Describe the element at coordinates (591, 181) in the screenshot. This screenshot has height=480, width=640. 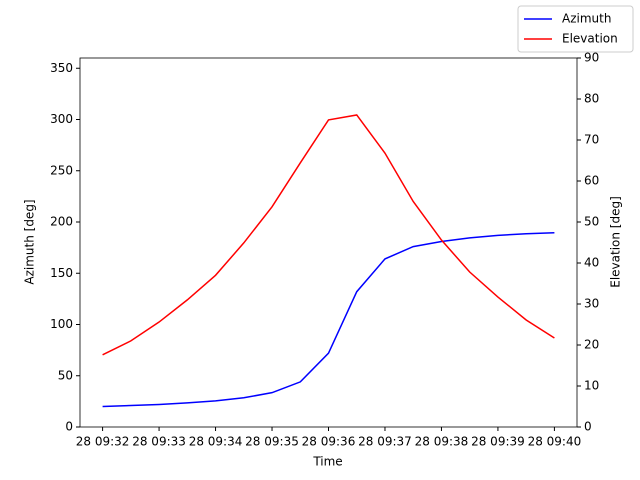
I see `y2-tick-label: 60` at that location.